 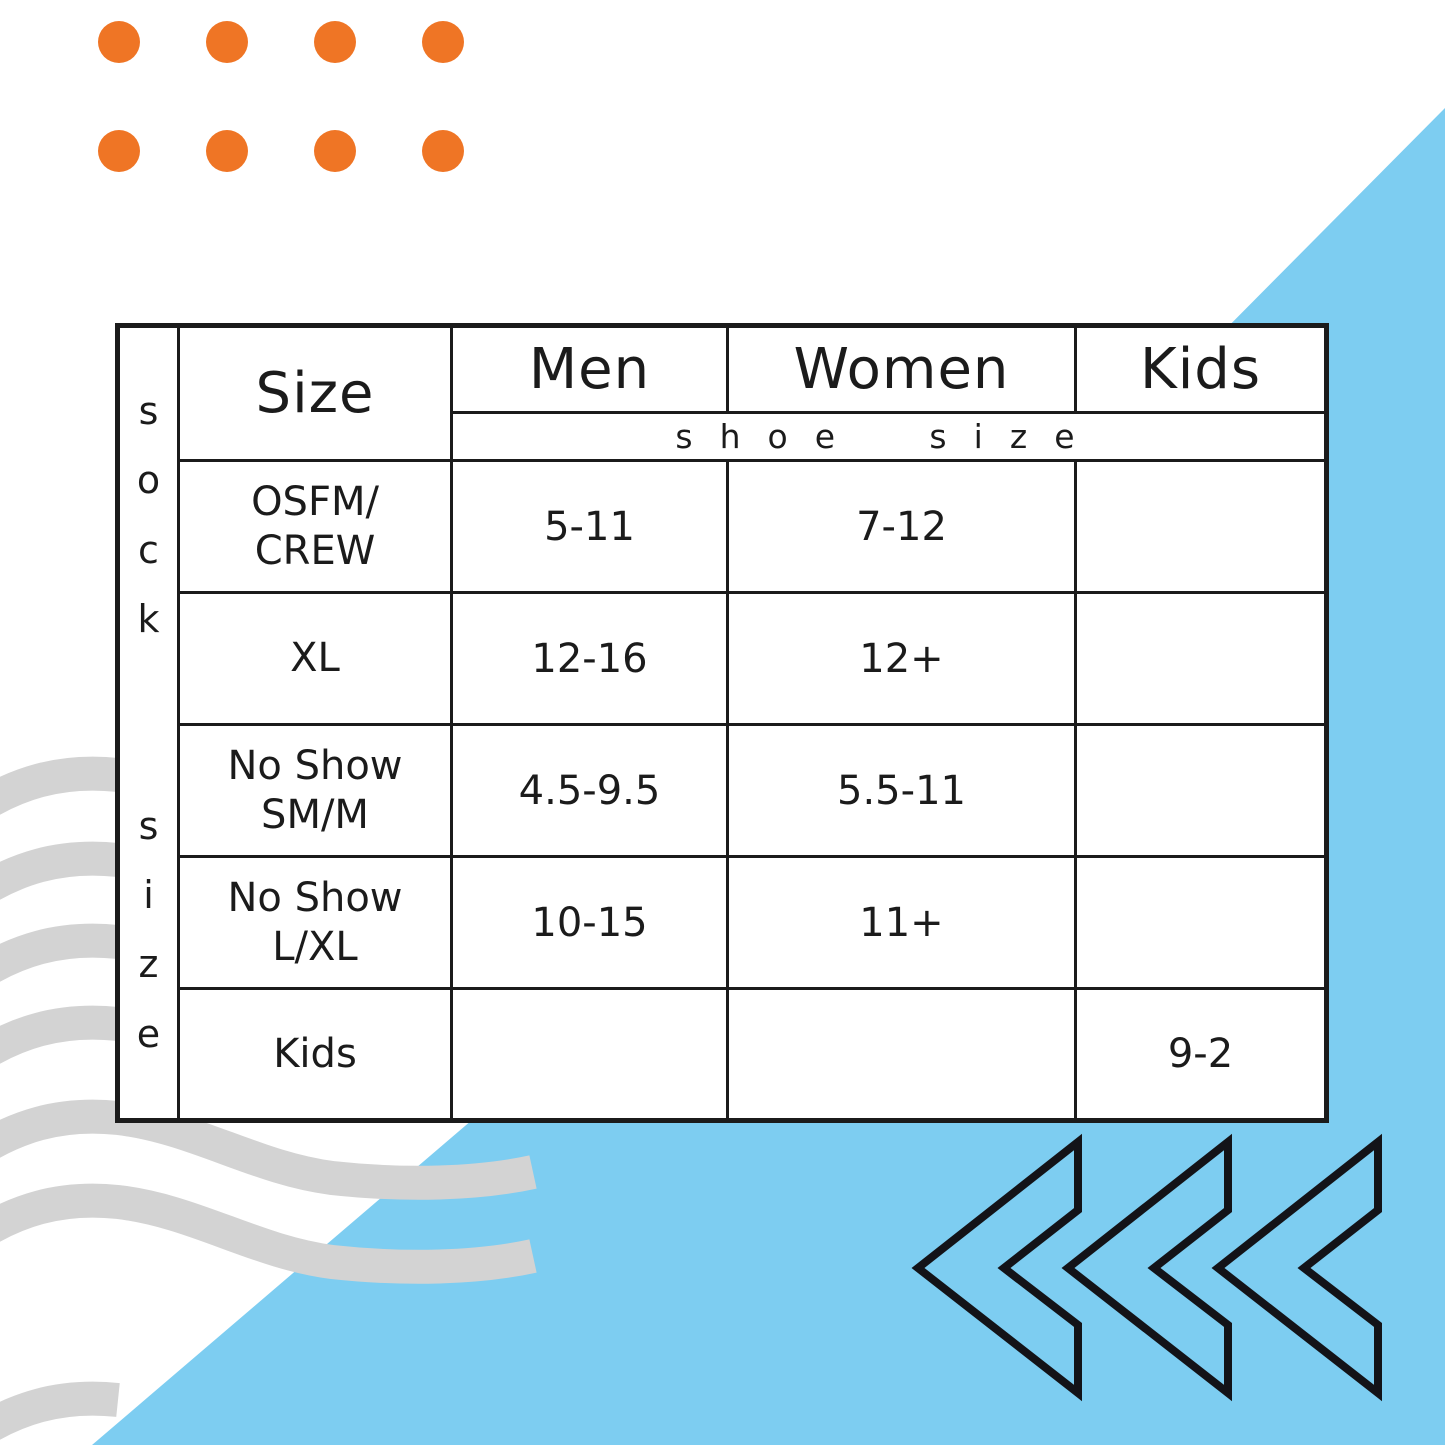 What do you see at coordinates (1201, 369) in the screenshot?
I see `header-kids: Kids` at bounding box center [1201, 369].